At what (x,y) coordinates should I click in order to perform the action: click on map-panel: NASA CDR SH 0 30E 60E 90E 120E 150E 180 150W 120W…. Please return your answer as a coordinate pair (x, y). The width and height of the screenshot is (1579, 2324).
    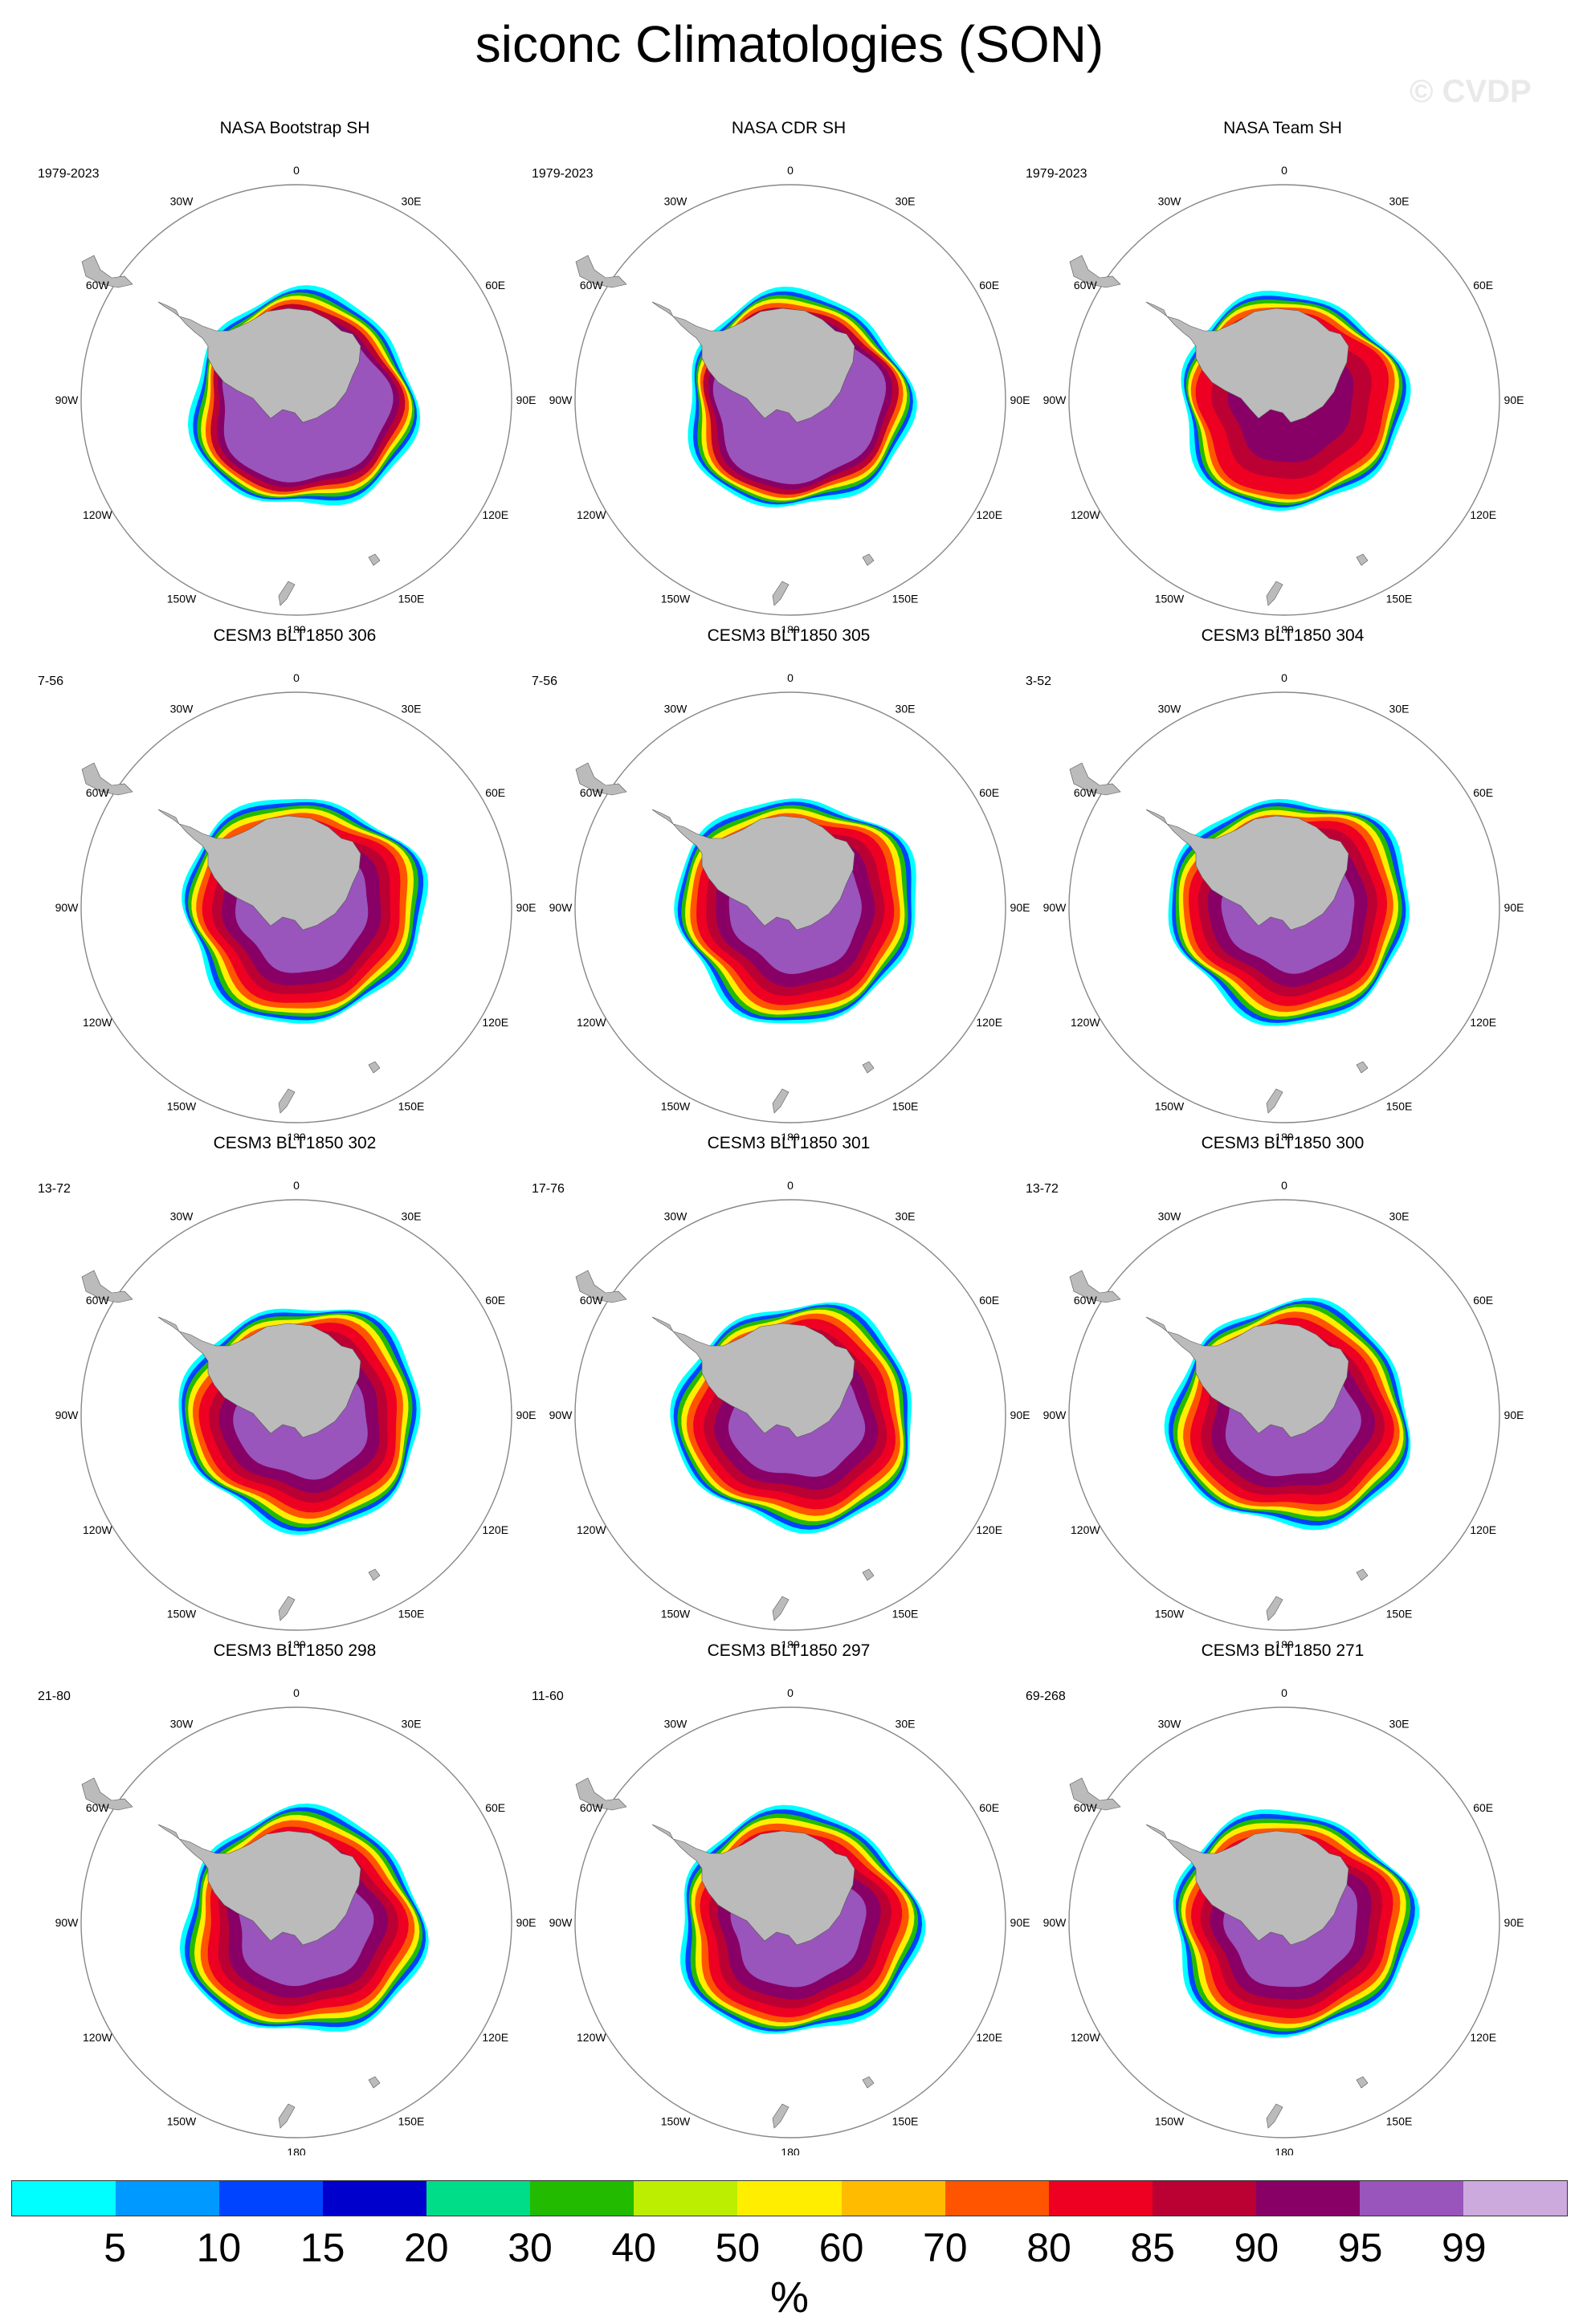
    Looking at the image, I should click on (789, 376).